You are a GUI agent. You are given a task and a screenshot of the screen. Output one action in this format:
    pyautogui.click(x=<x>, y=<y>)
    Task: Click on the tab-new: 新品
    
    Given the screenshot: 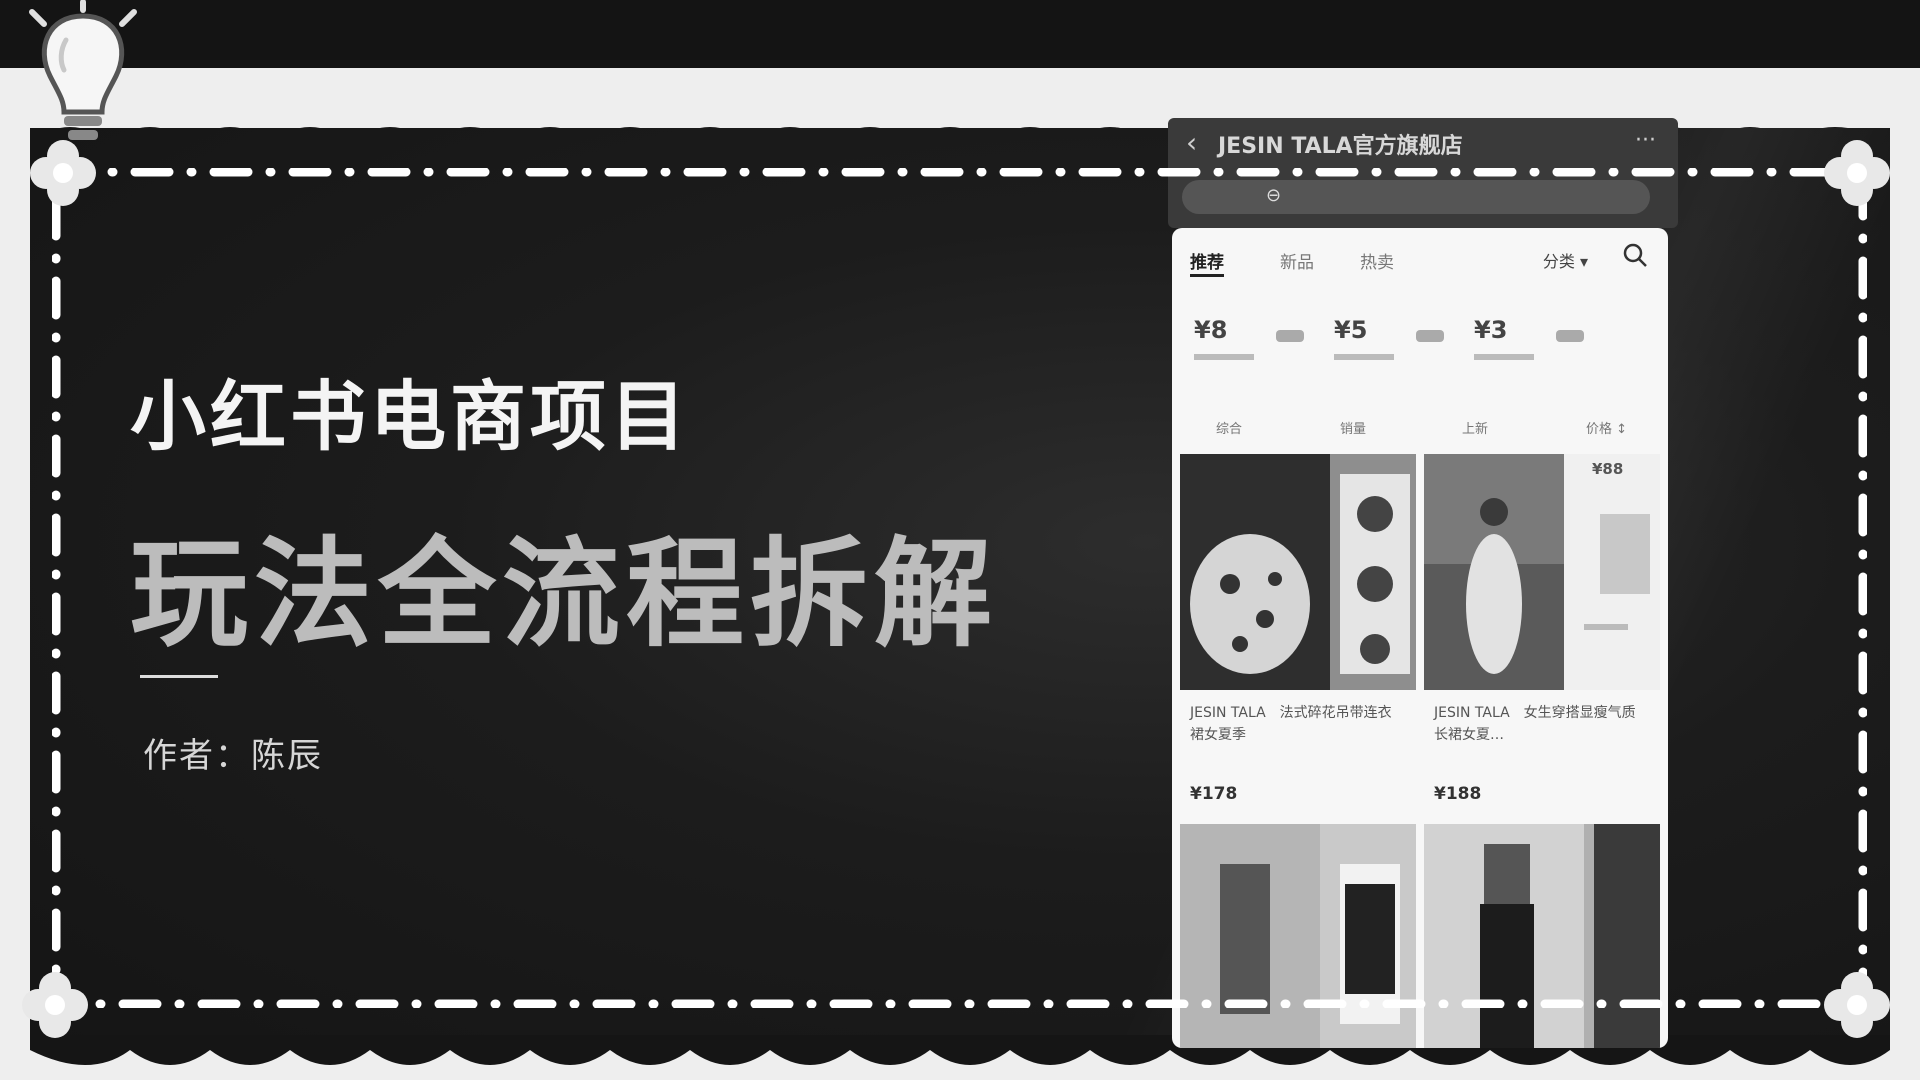 What is the action you would take?
    pyautogui.click(x=1297, y=263)
    